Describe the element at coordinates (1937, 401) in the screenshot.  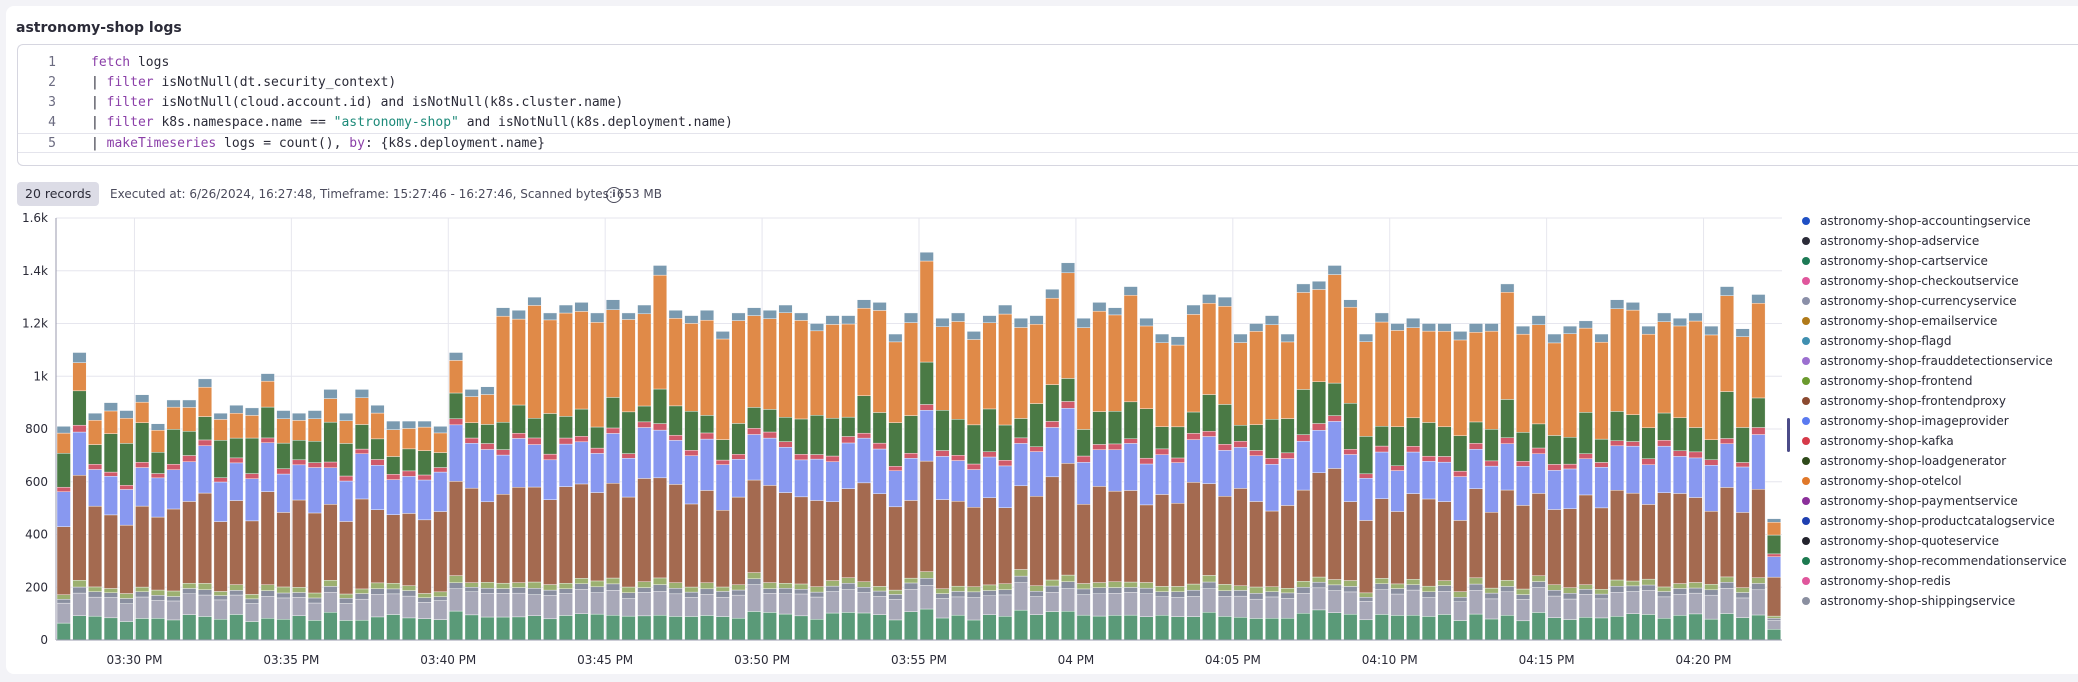
I see `legend-item: astronomy-shop-frontendproxy` at that location.